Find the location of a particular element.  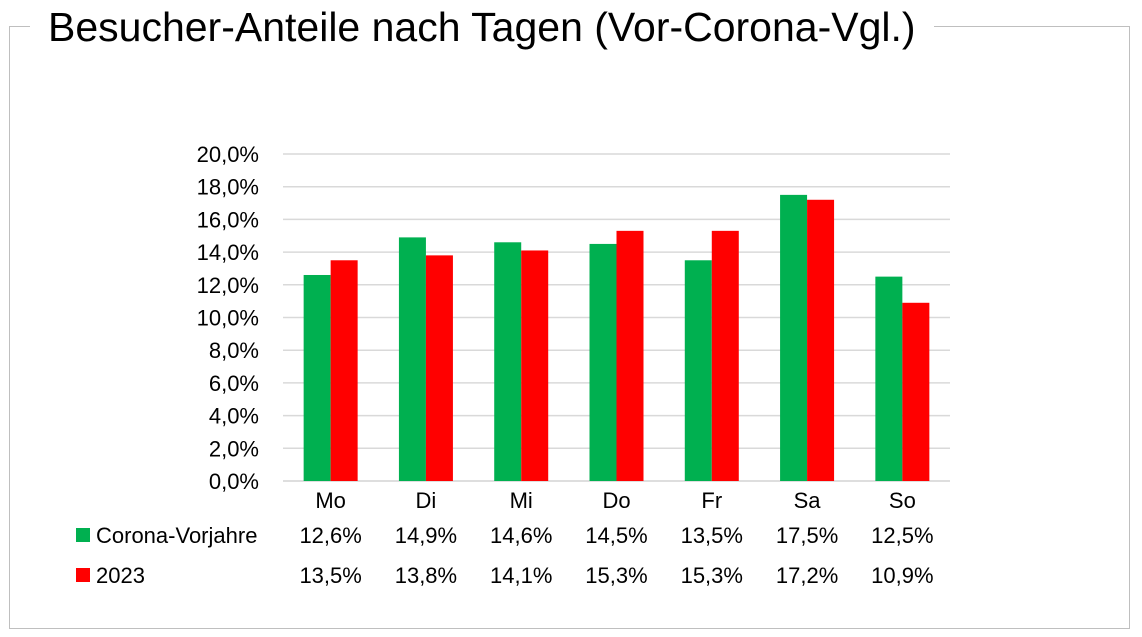

legend-label: 2023 is located at coordinates (120, 575).